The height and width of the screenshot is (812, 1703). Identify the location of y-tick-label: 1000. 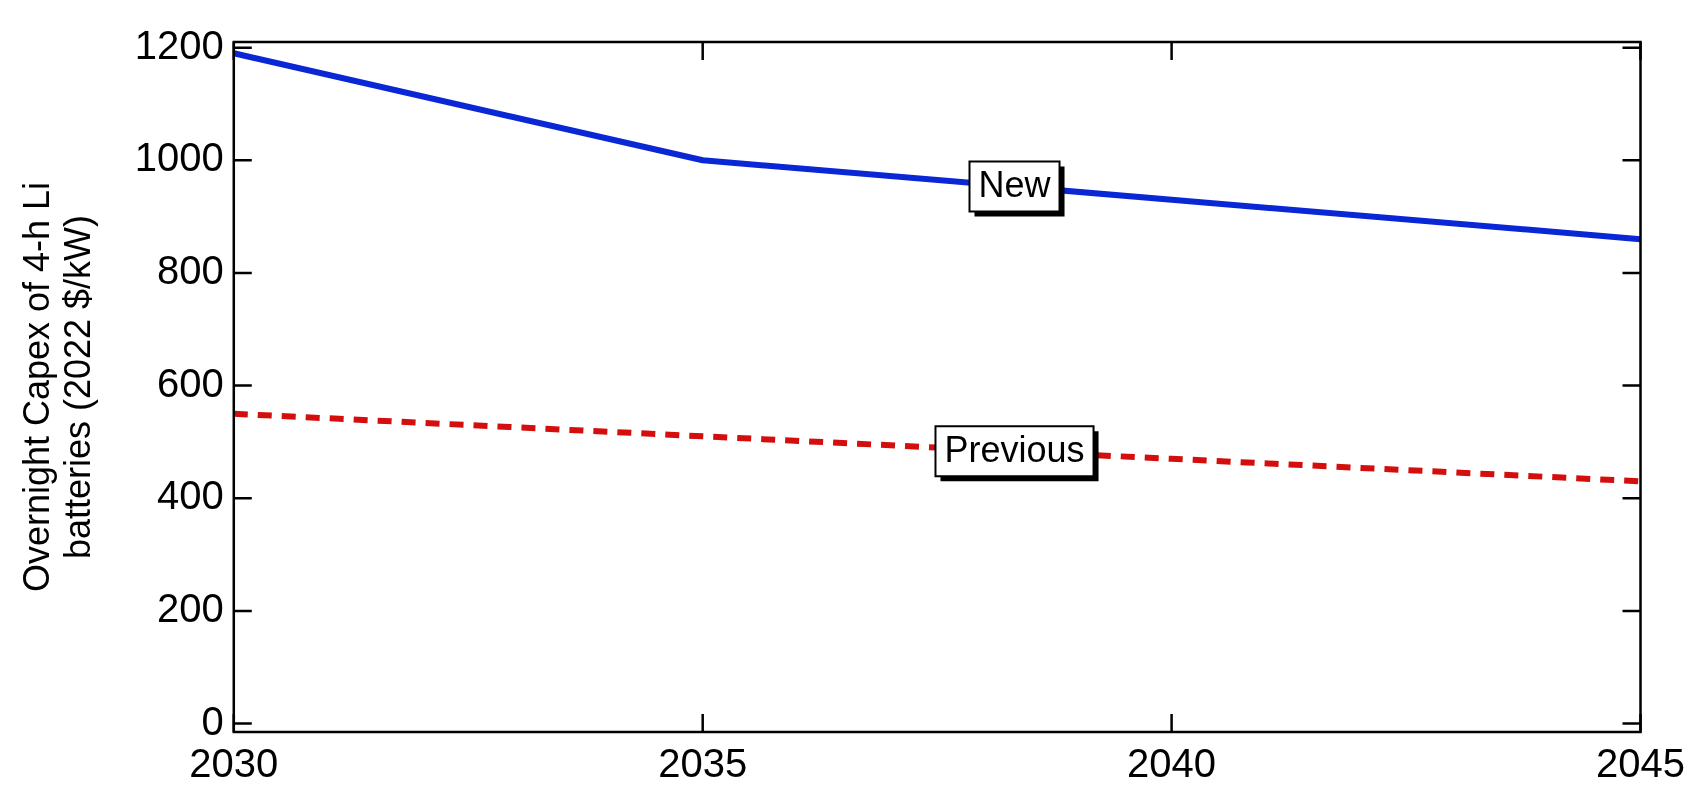
(179, 157).